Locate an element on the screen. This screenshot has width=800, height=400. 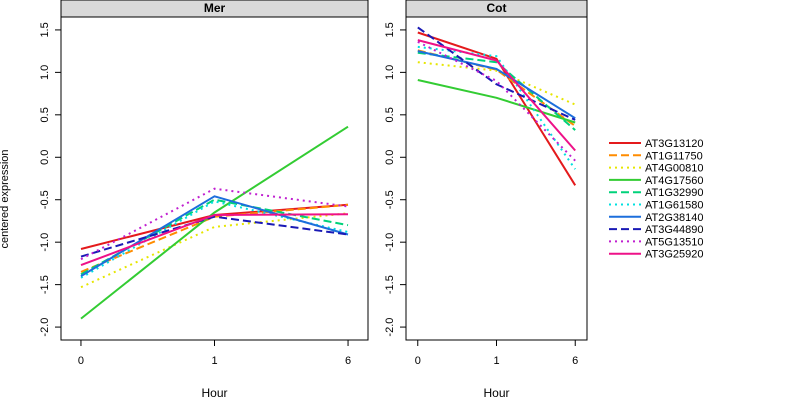
legend-label: AT3G44890 is located at coordinates (674, 230).